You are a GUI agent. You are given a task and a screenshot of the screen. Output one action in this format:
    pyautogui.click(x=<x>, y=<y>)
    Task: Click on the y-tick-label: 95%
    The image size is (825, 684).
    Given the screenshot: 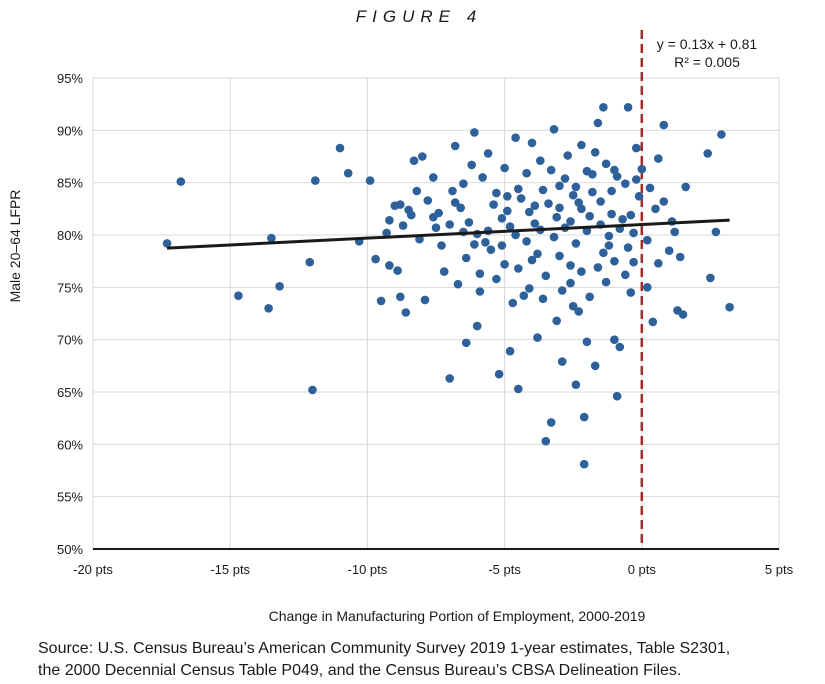 What is the action you would take?
    pyautogui.click(x=70, y=78)
    